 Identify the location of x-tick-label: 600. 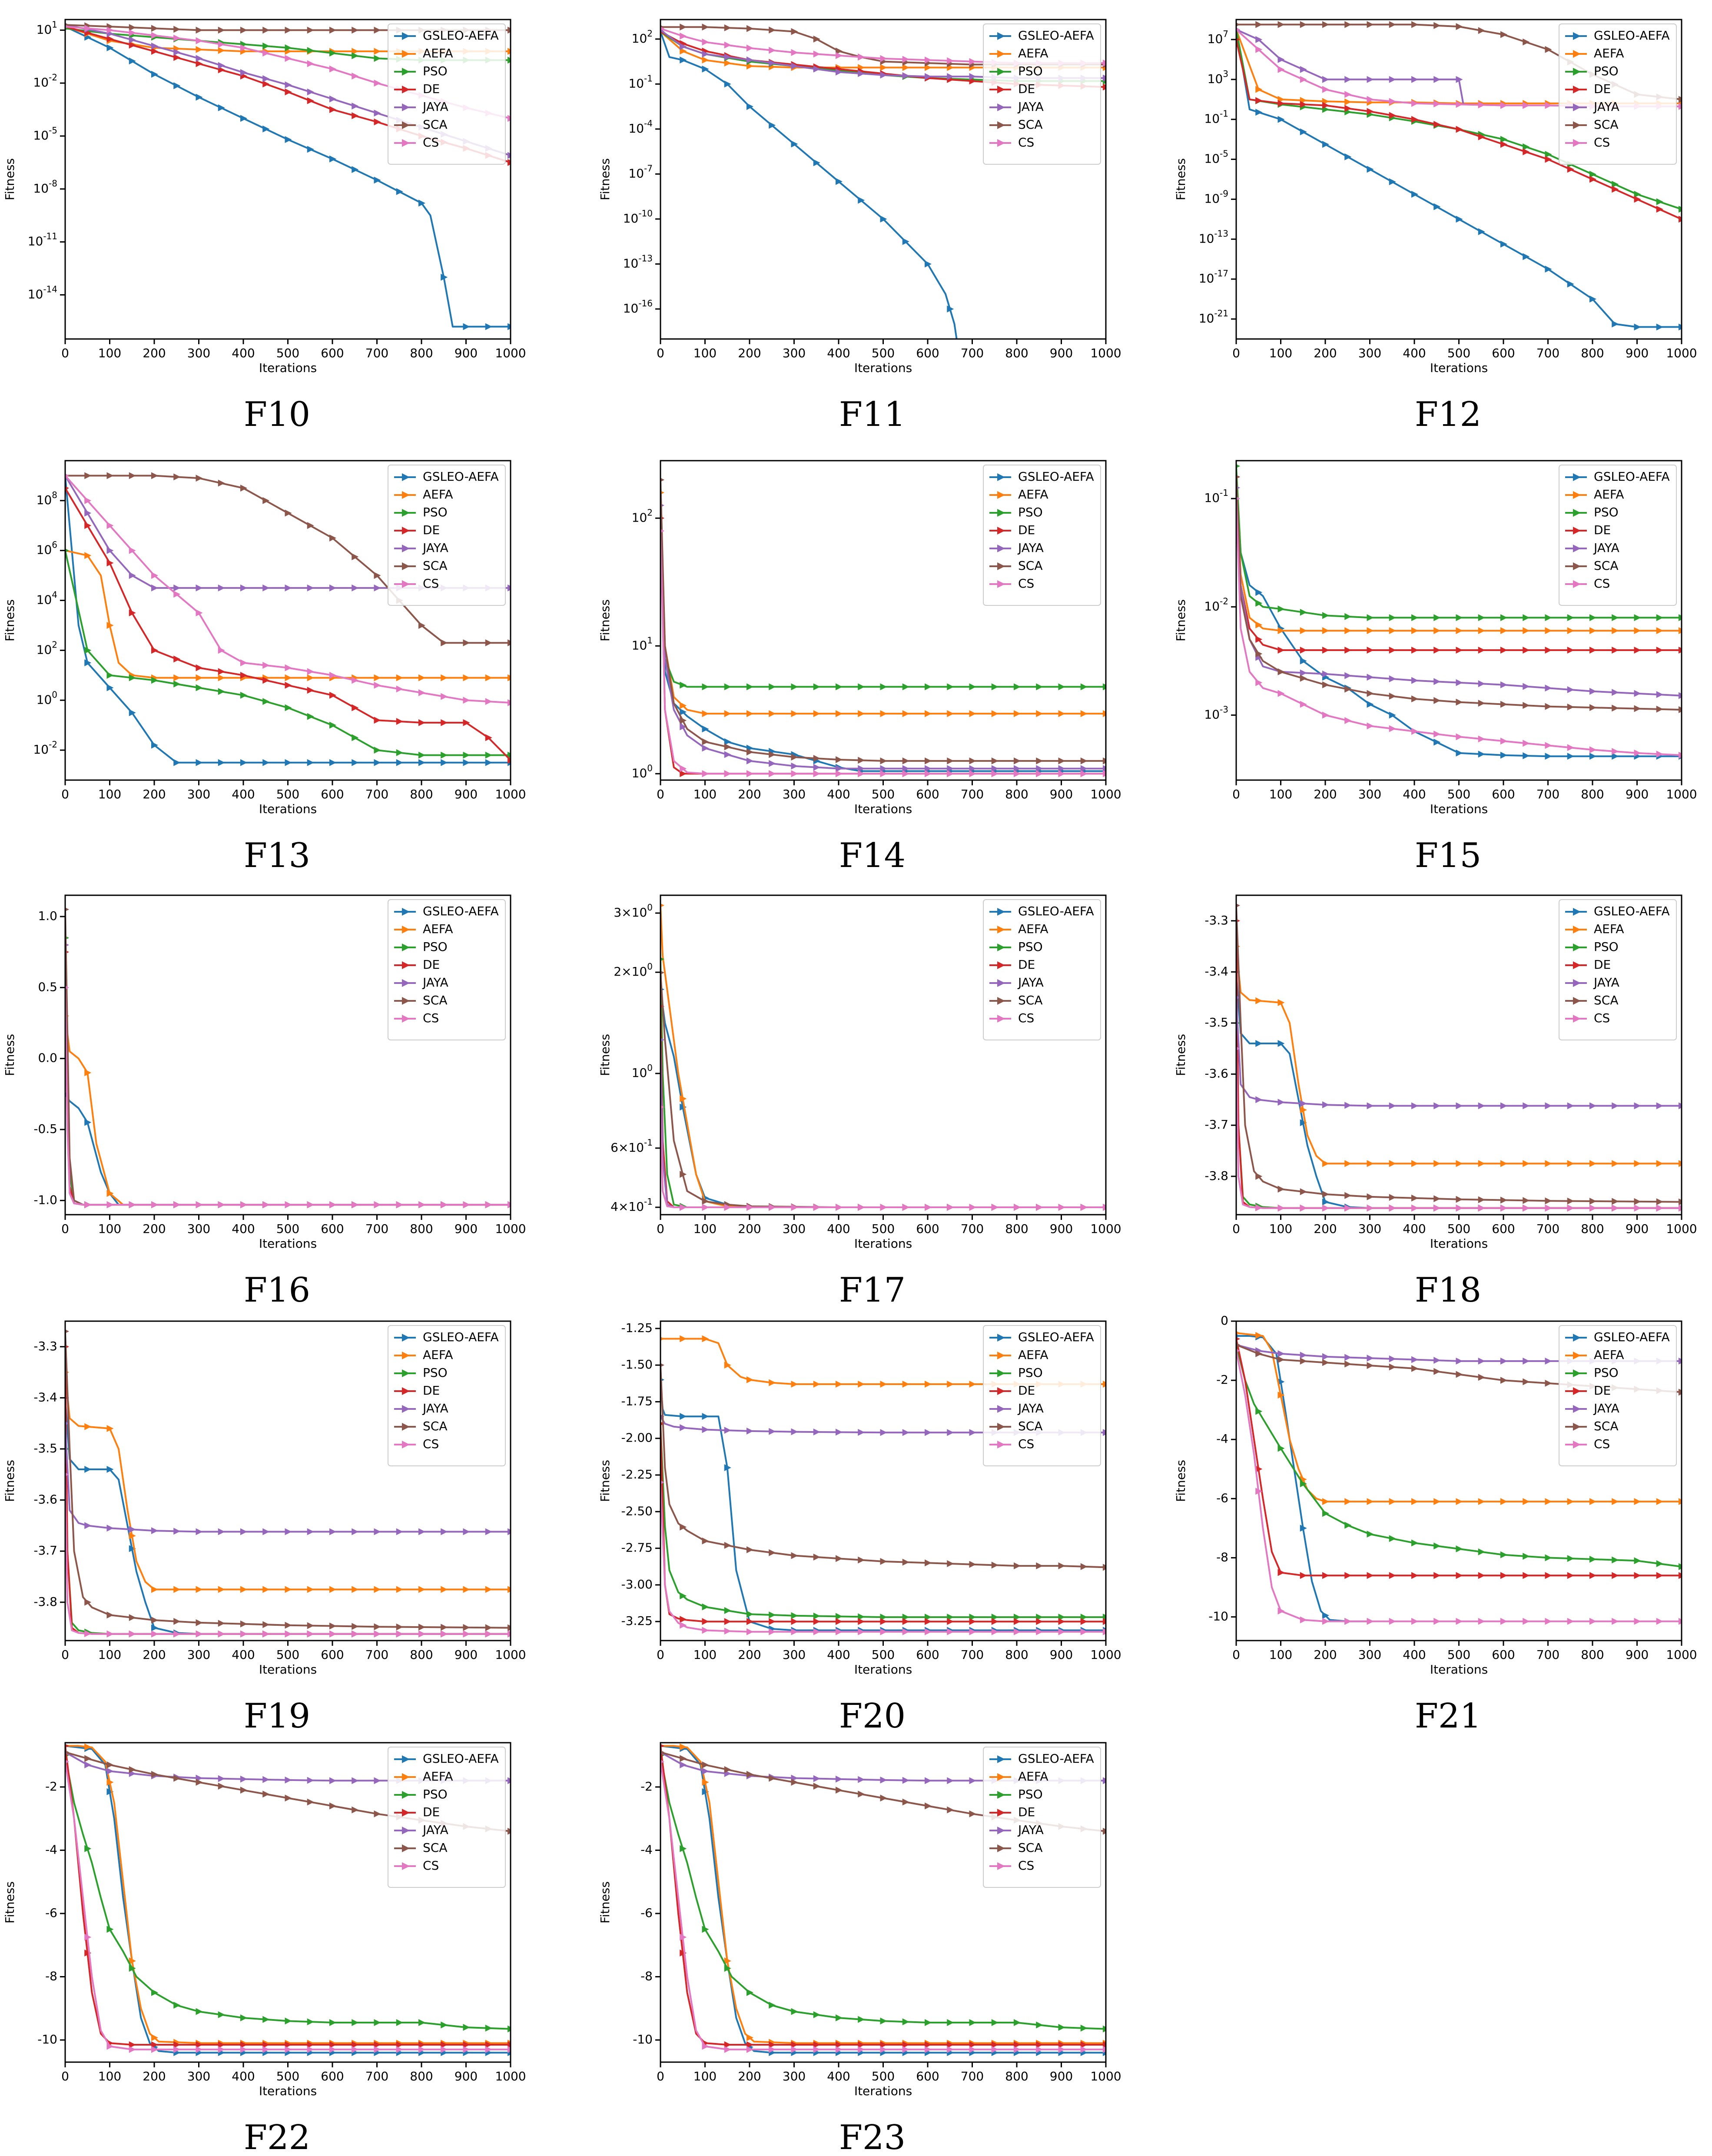
(332, 794).